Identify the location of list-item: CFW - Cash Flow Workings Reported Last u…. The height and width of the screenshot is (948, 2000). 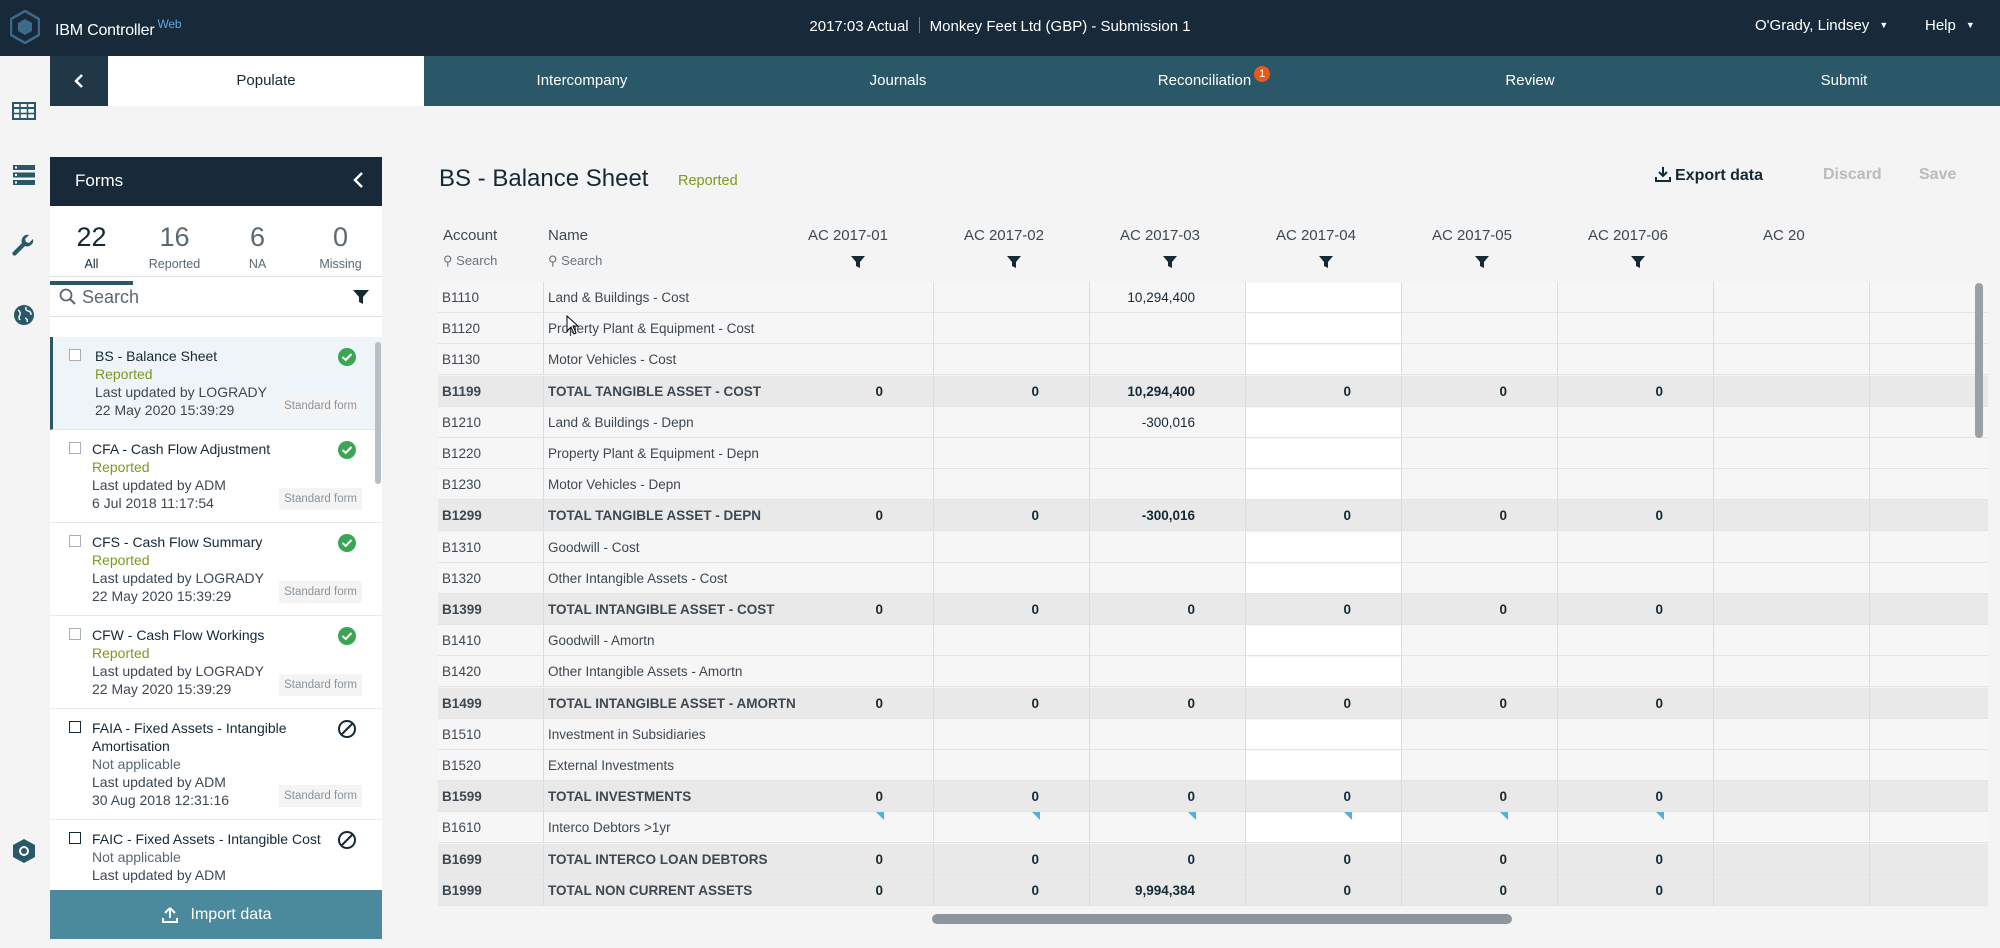
(216, 662).